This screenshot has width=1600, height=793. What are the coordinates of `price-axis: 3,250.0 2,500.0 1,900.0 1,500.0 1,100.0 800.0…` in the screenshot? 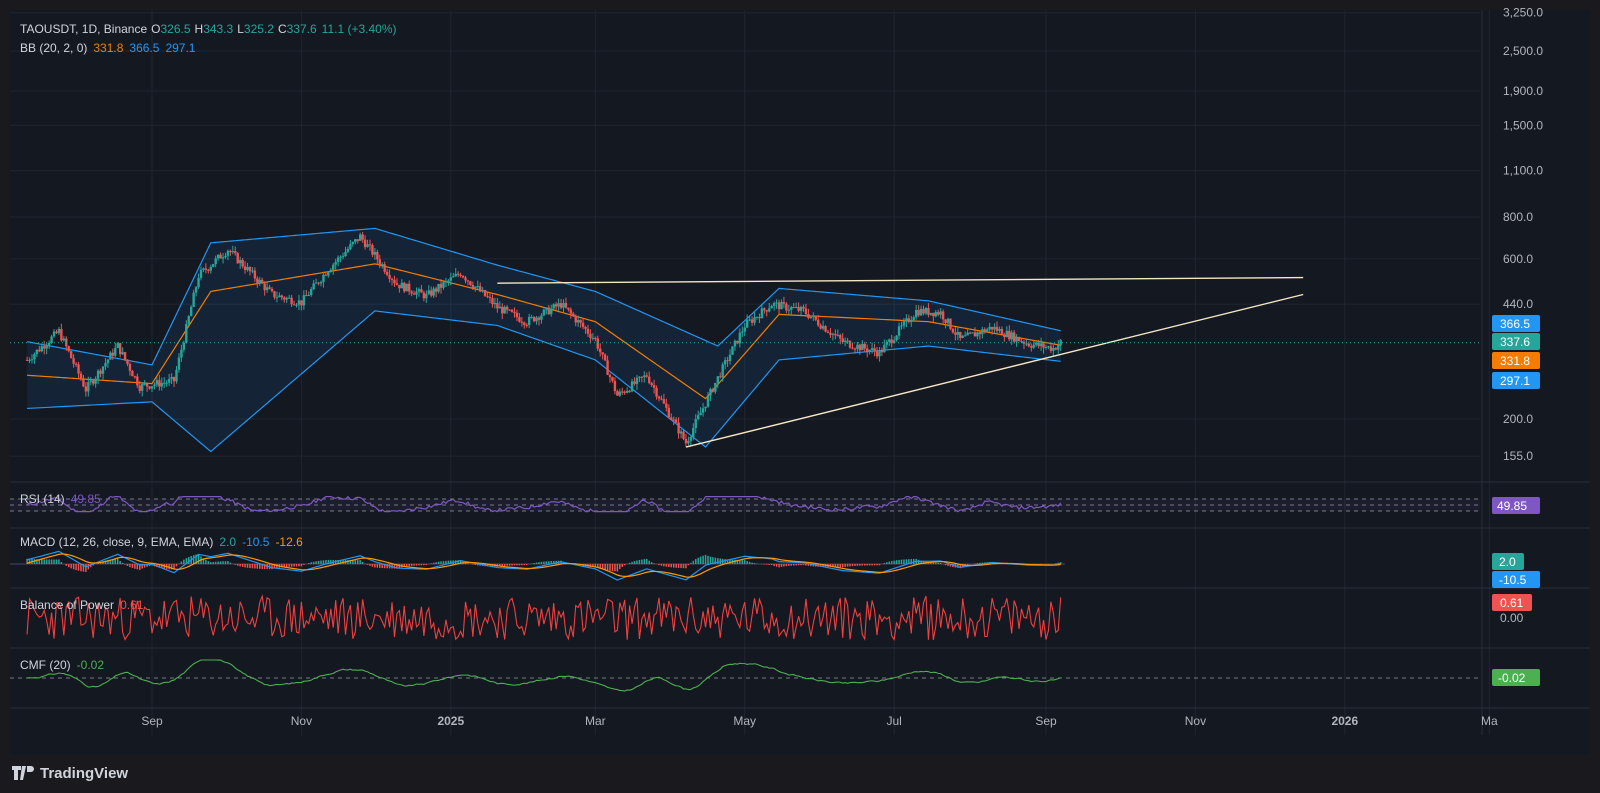 It's located at (1523, 234).